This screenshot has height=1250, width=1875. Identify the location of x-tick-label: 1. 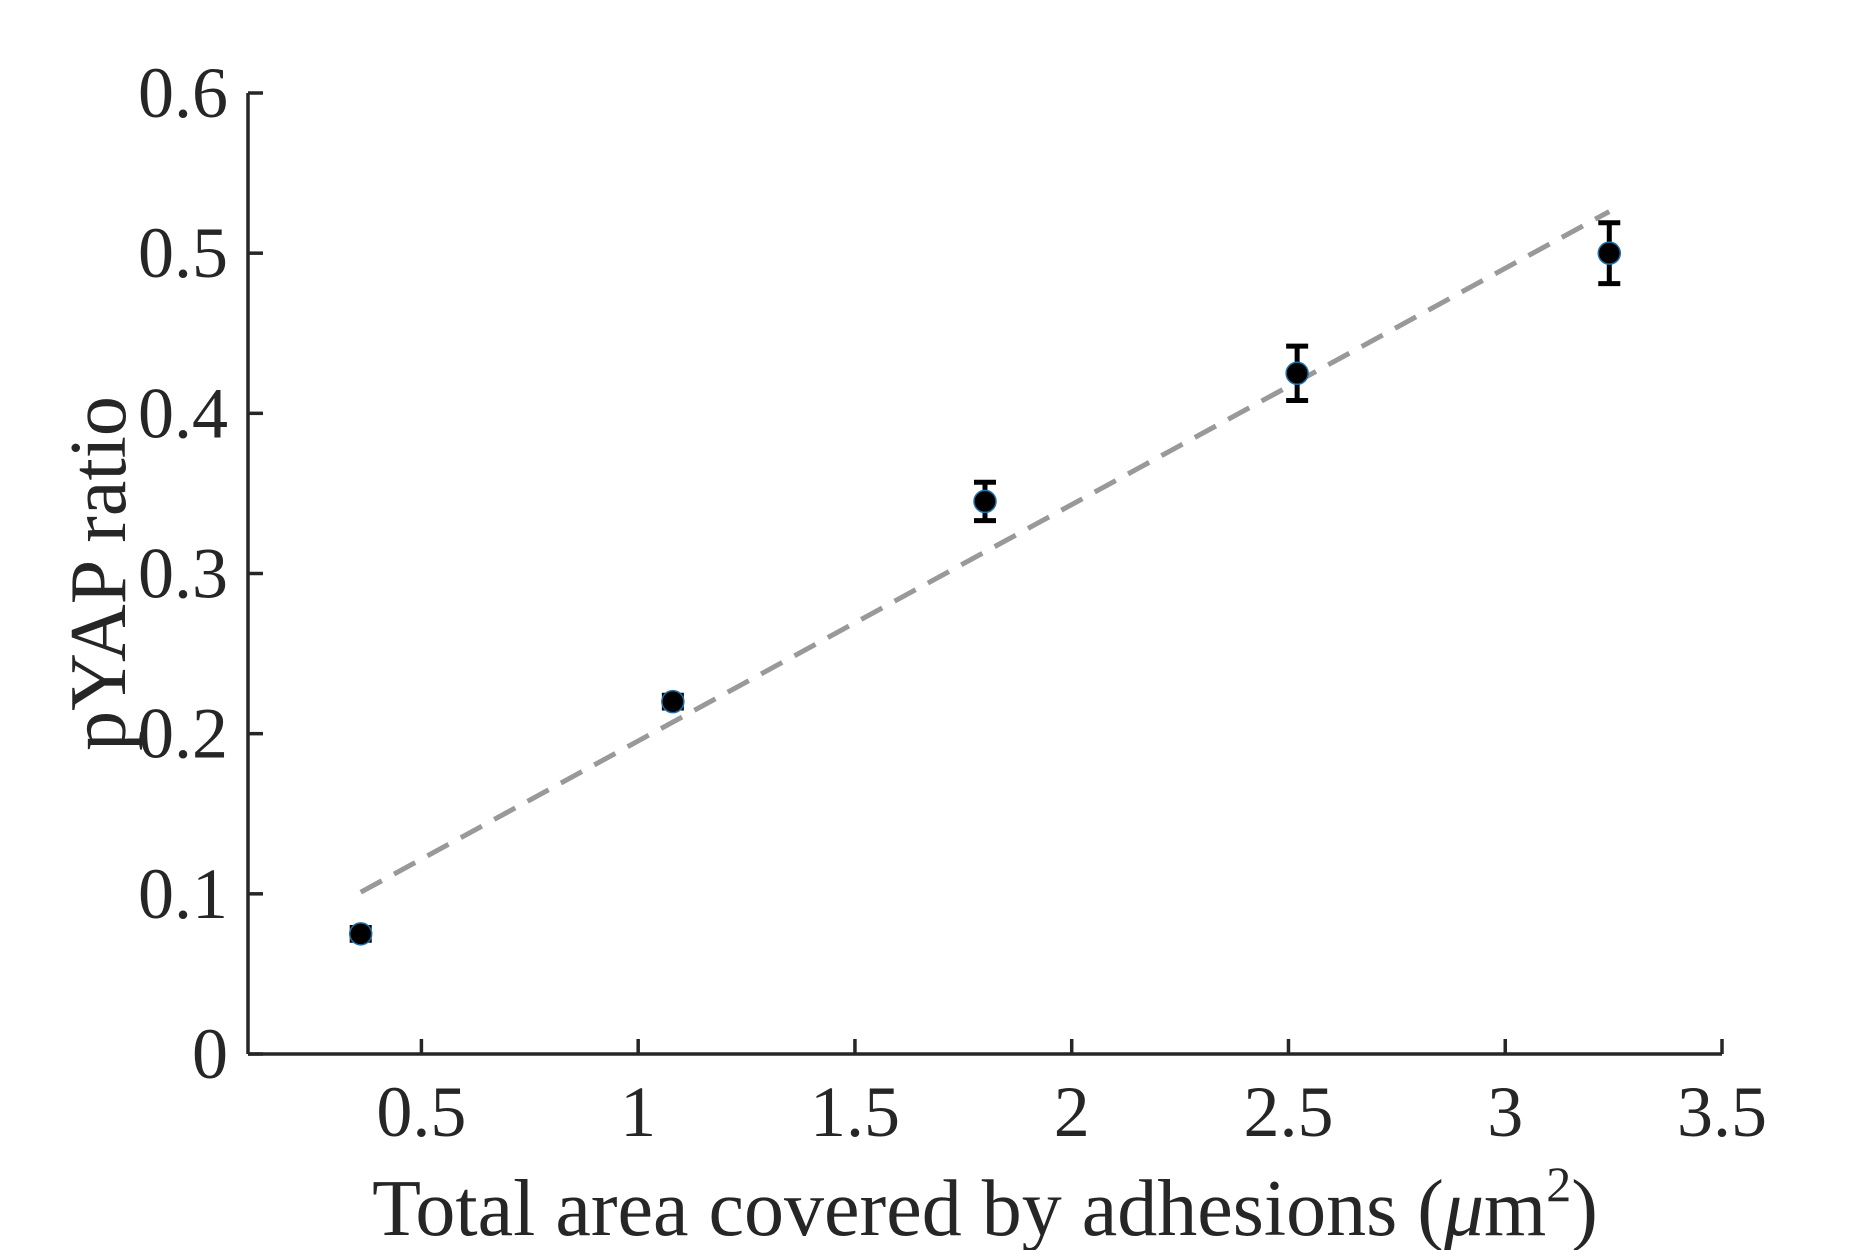
(638, 1112).